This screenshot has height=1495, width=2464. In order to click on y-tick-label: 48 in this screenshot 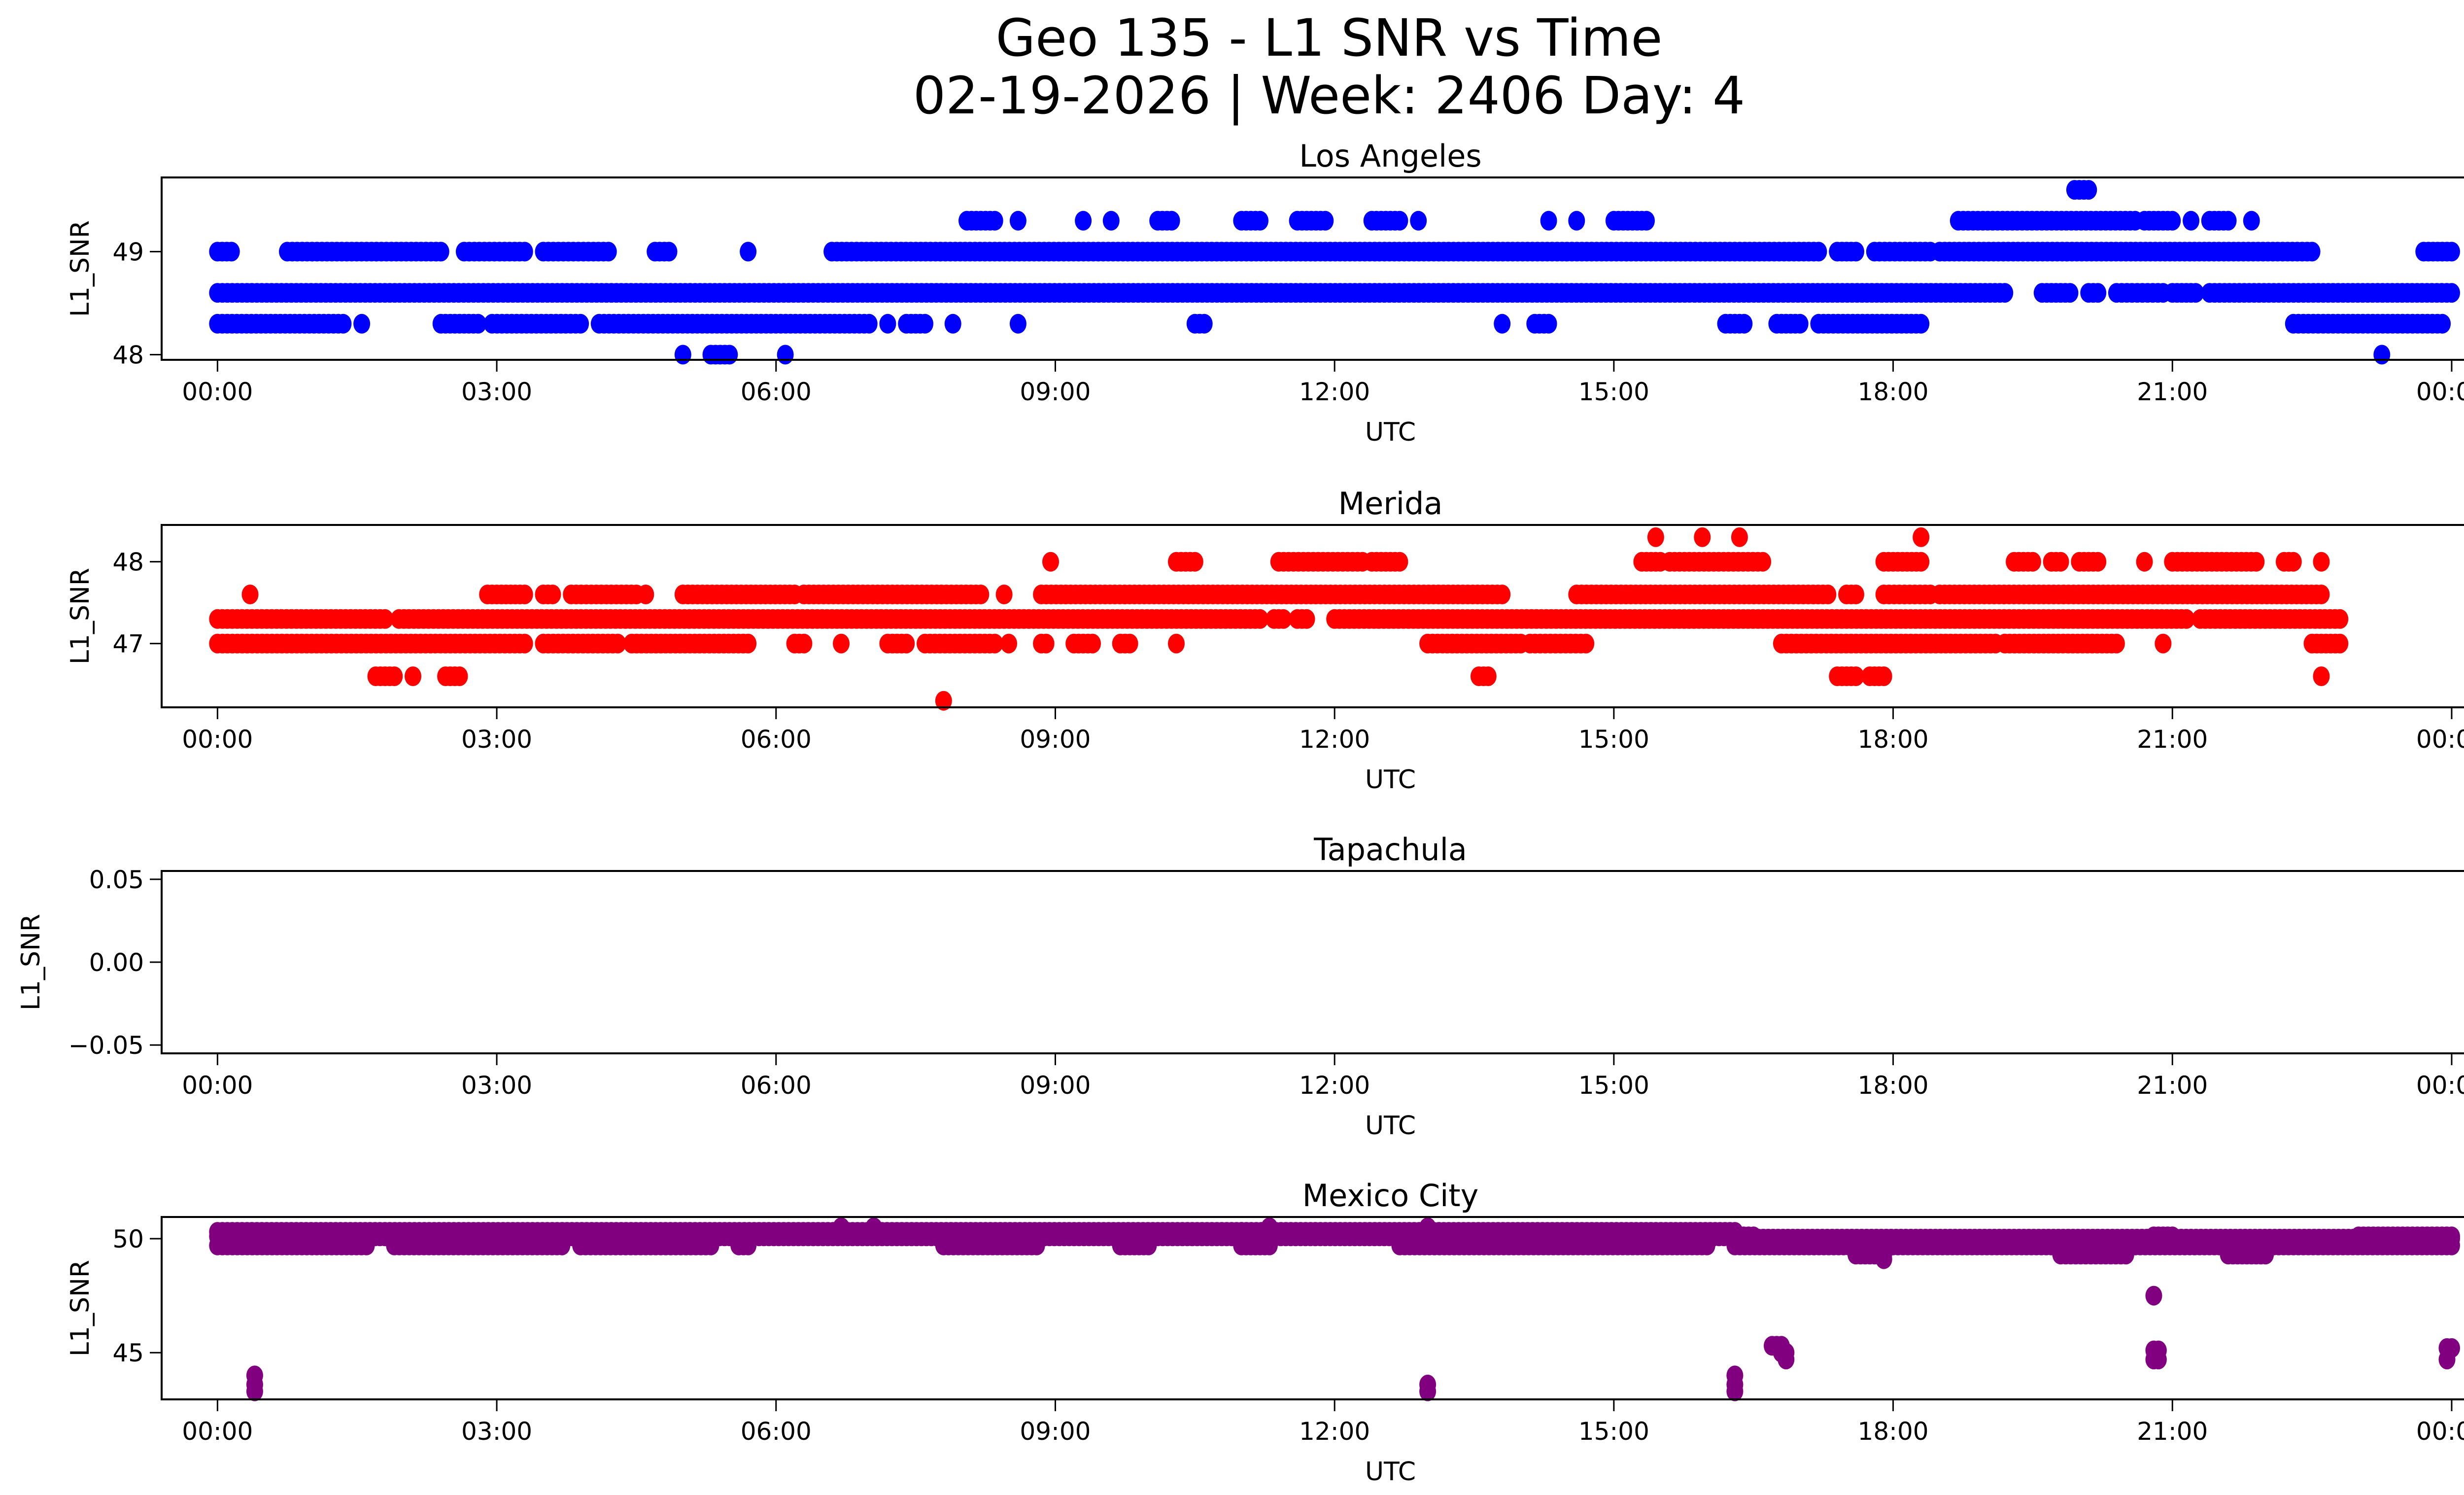, I will do `click(128, 562)`.